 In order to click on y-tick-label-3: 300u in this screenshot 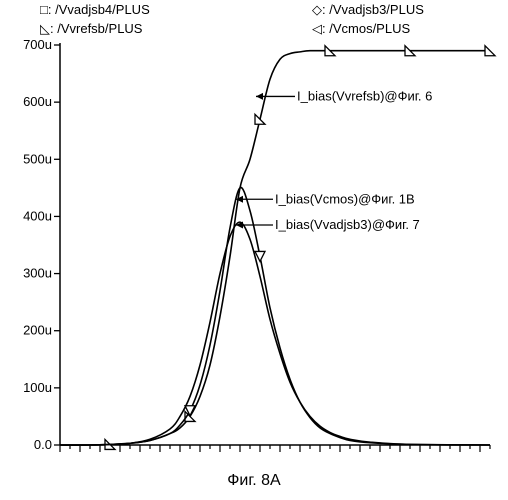, I will do `click(37, 273)`.